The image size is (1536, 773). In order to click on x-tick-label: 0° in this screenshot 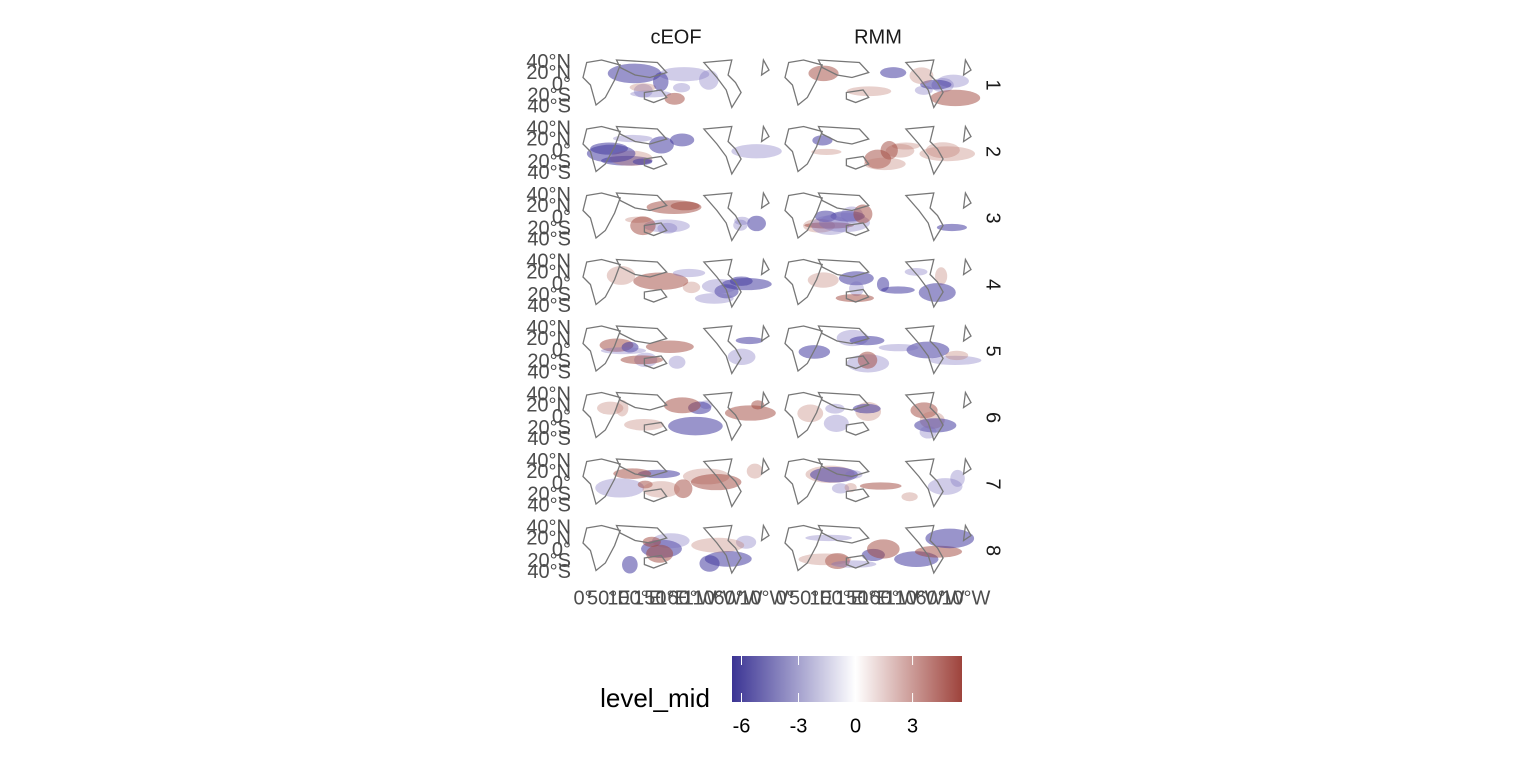, I will do `click(582, 598)`.